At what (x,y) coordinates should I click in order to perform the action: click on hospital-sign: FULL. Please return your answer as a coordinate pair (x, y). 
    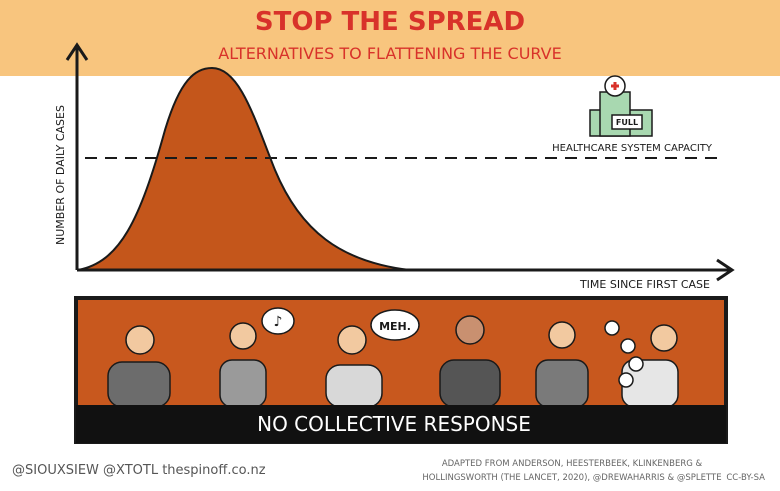
    Looking at the image, I should click on (627, 122).